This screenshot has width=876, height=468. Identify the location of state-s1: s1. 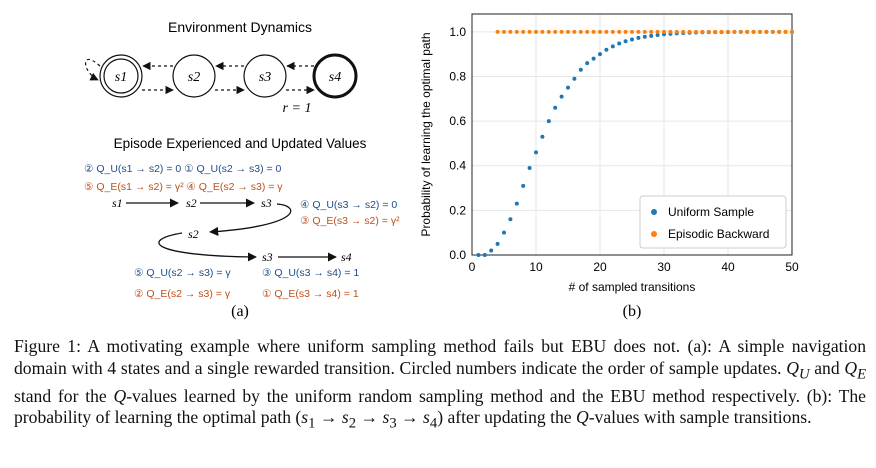
(121, 76).